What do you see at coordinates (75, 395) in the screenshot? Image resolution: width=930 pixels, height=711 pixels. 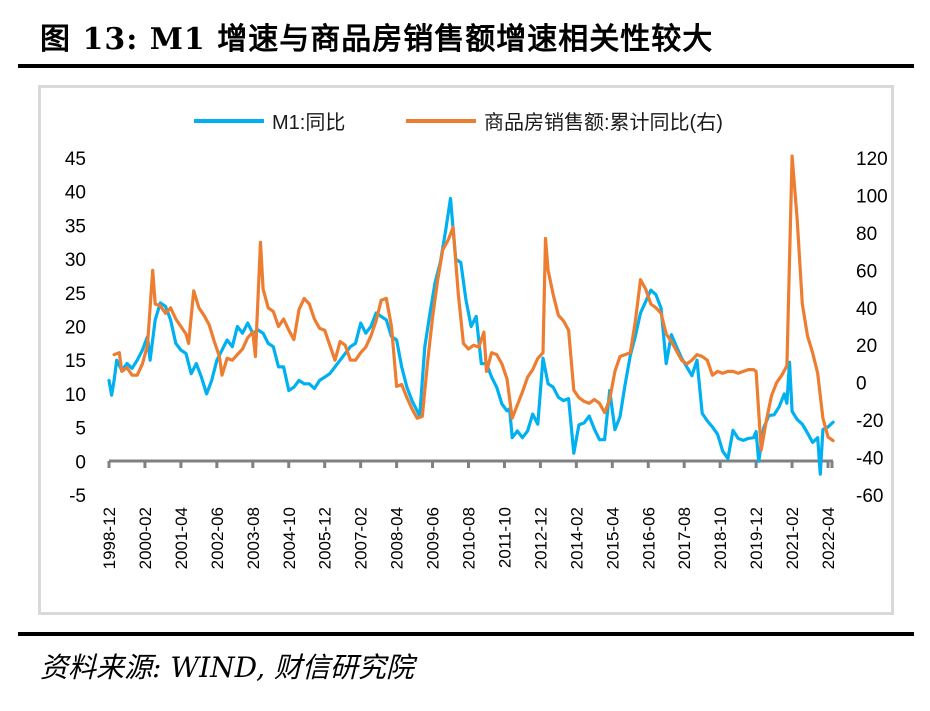 I see `left-tick-label: 10` at bounding box center [75, 395].